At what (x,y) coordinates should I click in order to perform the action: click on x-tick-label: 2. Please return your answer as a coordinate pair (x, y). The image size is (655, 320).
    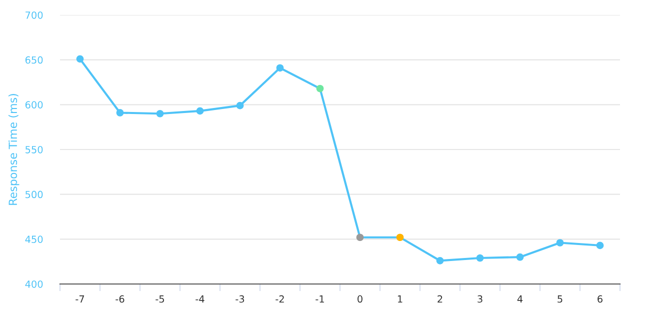
    Looking at the image, I should click on (440, 298).